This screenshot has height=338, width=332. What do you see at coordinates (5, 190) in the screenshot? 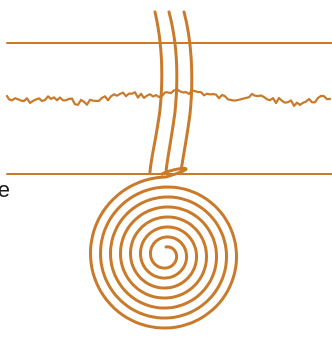
I see `cut-off-label: e` at bounding box center [5, 190].